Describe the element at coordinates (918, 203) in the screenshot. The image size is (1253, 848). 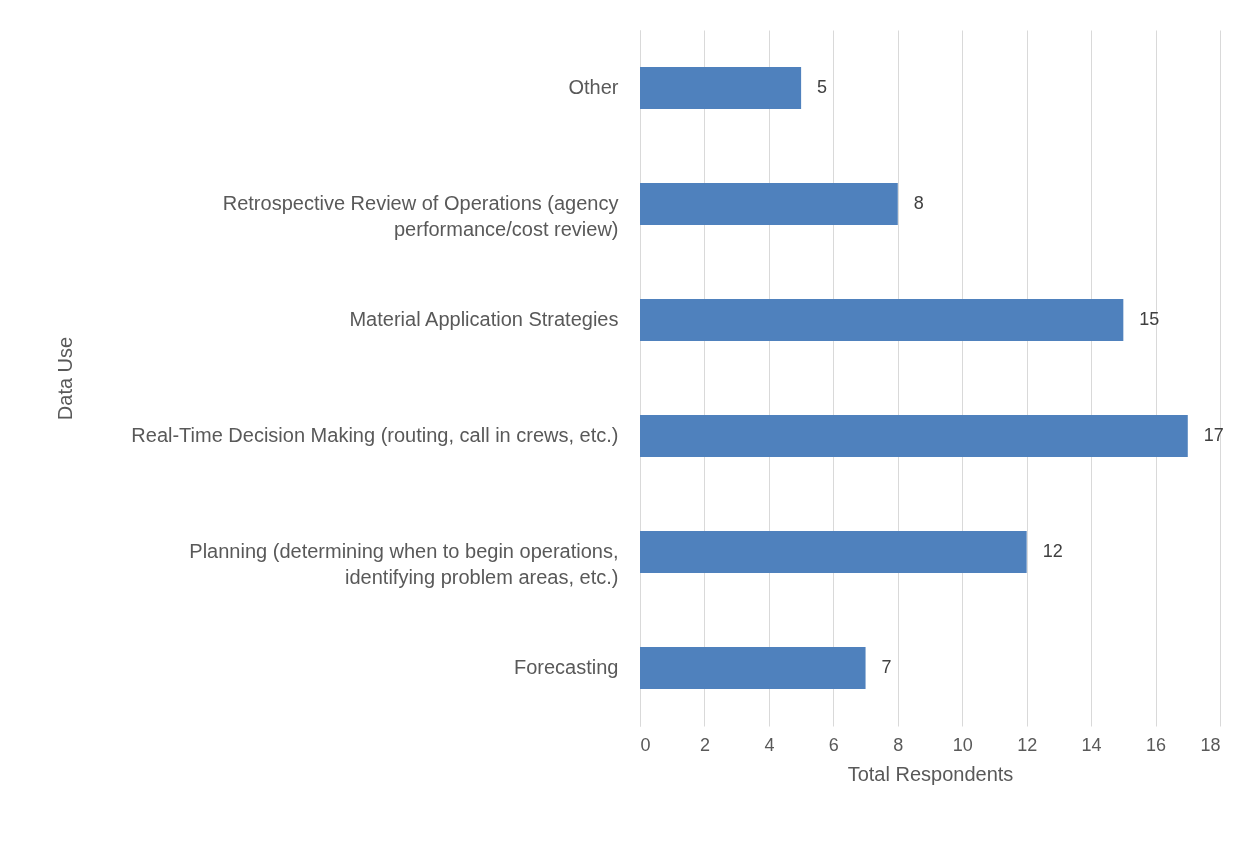
I see `data-label: 8` at that location.